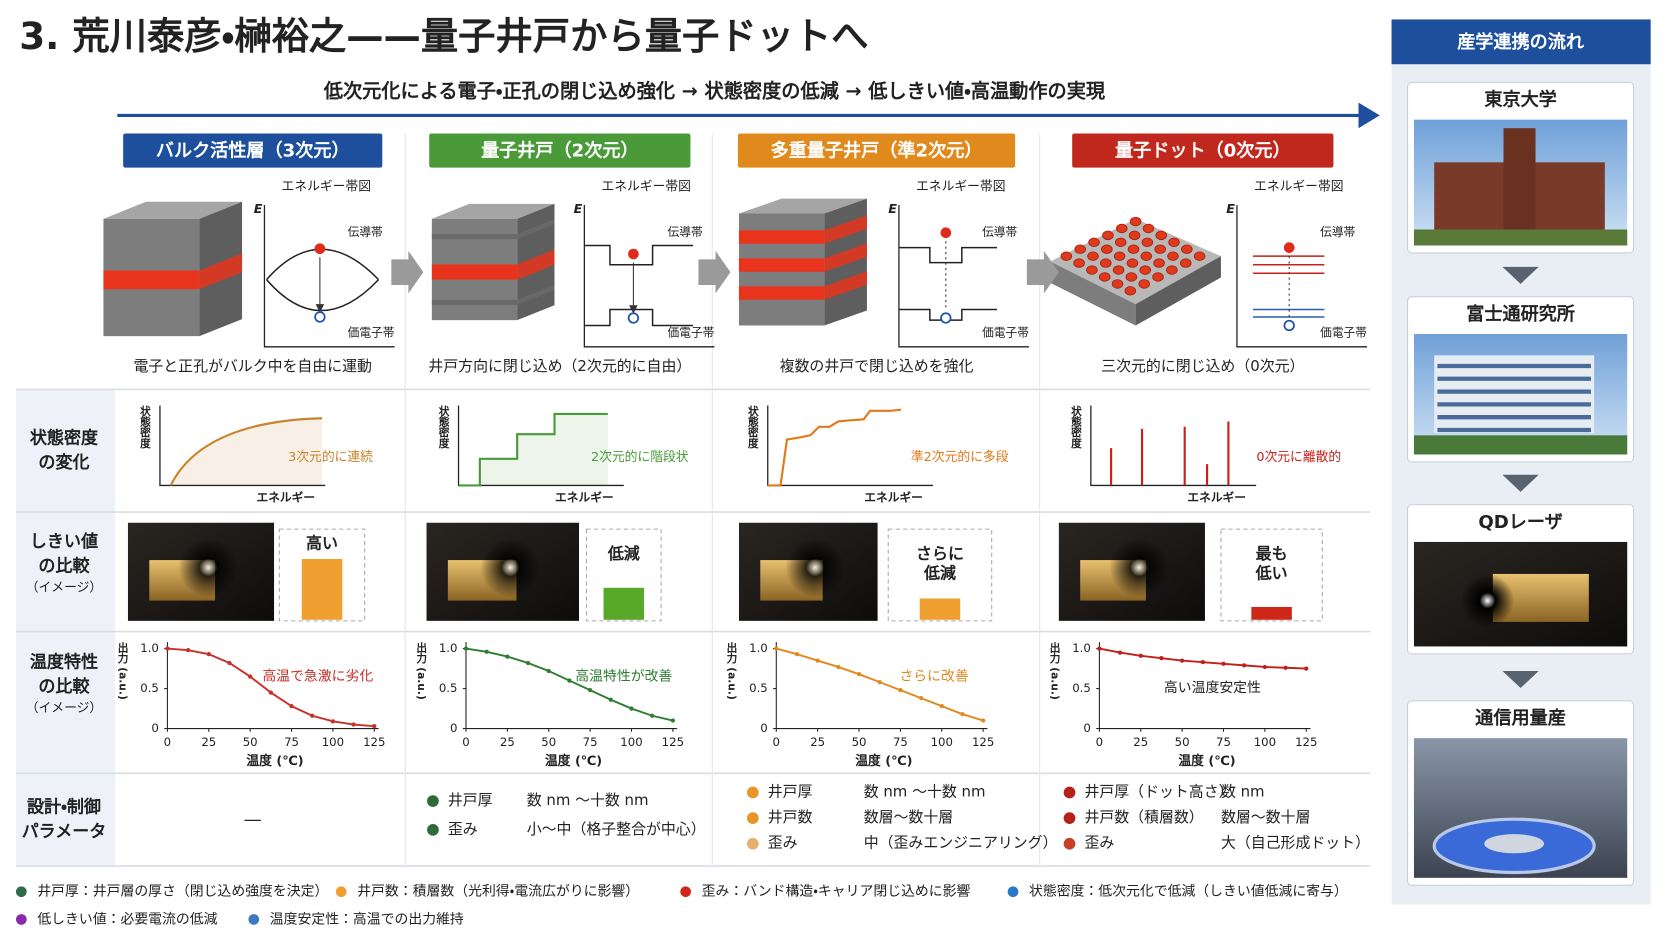  Describe the element at coordinates (317, 675) in the screenshot. I see `temp-label: 高温で急激に劣化` at that location.